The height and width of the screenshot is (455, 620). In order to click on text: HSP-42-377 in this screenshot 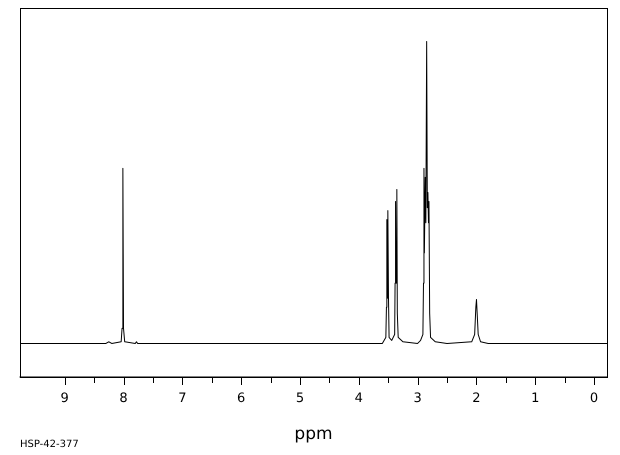, I will do `click(49, 444)`.